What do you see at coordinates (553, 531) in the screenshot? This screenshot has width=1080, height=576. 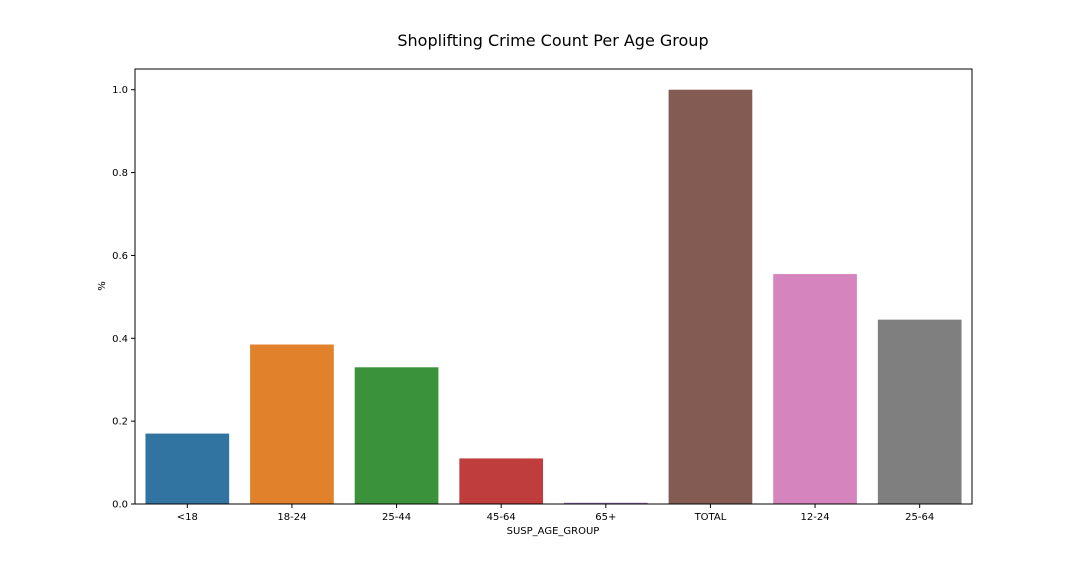 I see `x-axis-label: SUSP_AGE_GROUP` at bounding box center [553, 531].